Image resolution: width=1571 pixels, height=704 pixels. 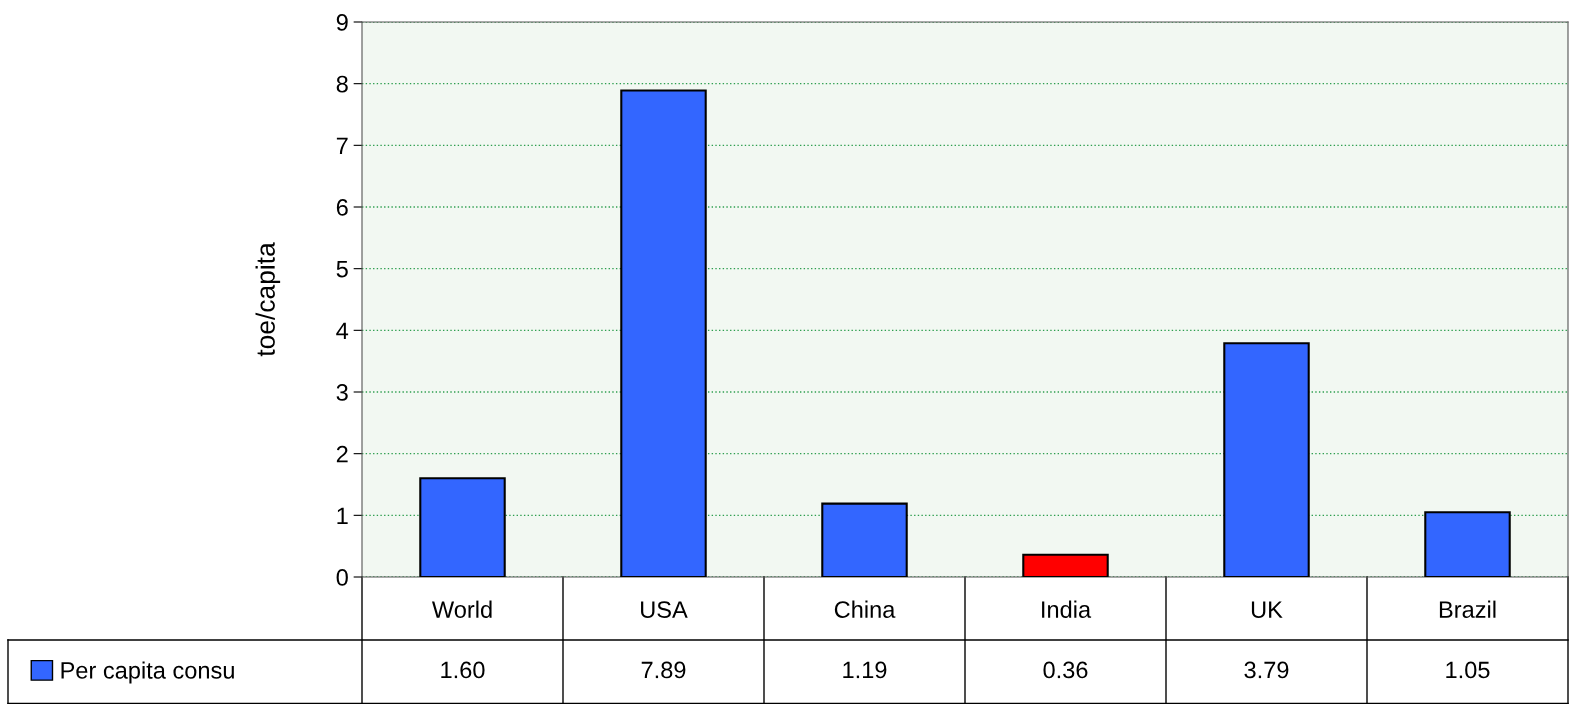 I want to click on y-tick-label: 3, so click(x=342, y=392).